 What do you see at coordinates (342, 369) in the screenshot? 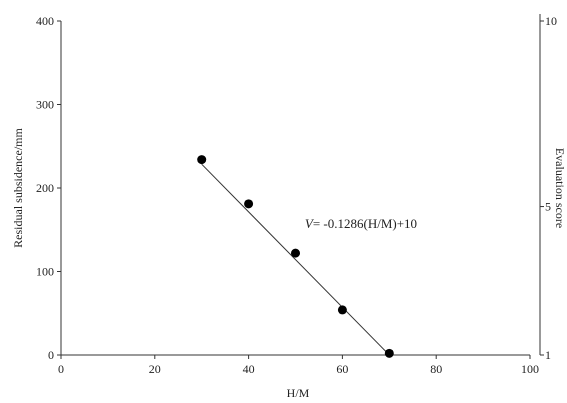
I see `x-tick-label: 60` at bounding box center [342, 369].